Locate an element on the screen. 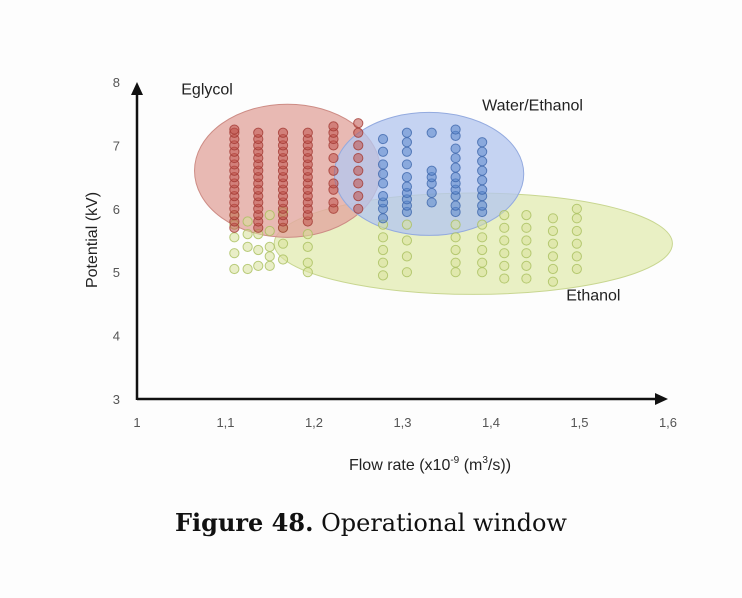 The image size is (742, 598). region-label-ethanol: Ethanol is located at coordinates (593, 296).